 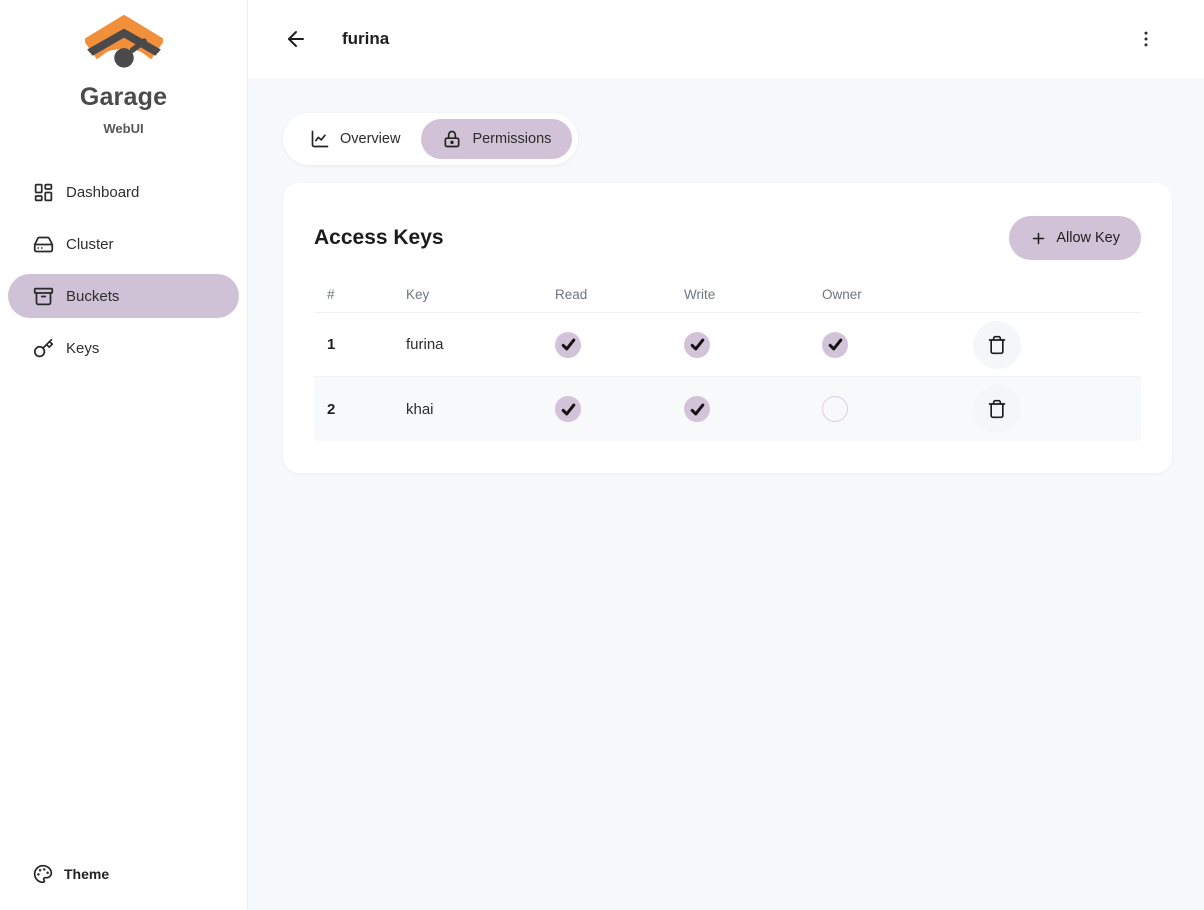 I want to click on access-keys-table: # Key Read Write Owner 1 furina, so click(x=727, y=359).